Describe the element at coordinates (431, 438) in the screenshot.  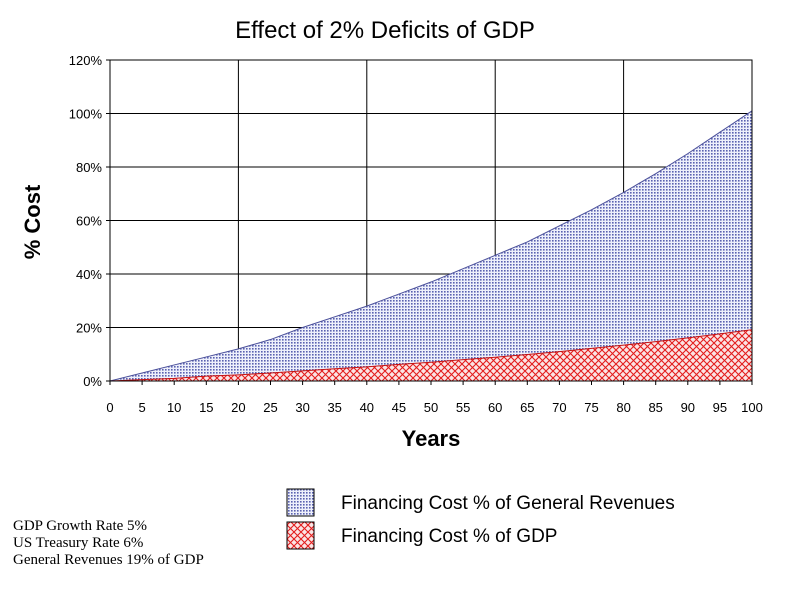
I see `x-axis-label: Years` at that location.